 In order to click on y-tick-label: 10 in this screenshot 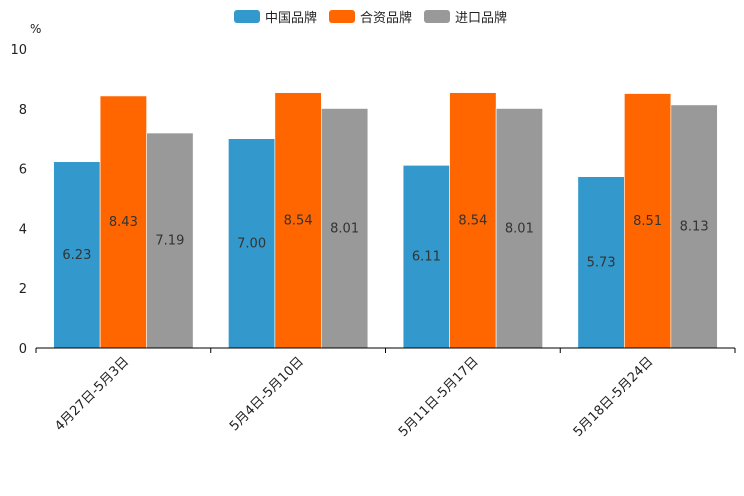, I will do `click(18, 50)`.